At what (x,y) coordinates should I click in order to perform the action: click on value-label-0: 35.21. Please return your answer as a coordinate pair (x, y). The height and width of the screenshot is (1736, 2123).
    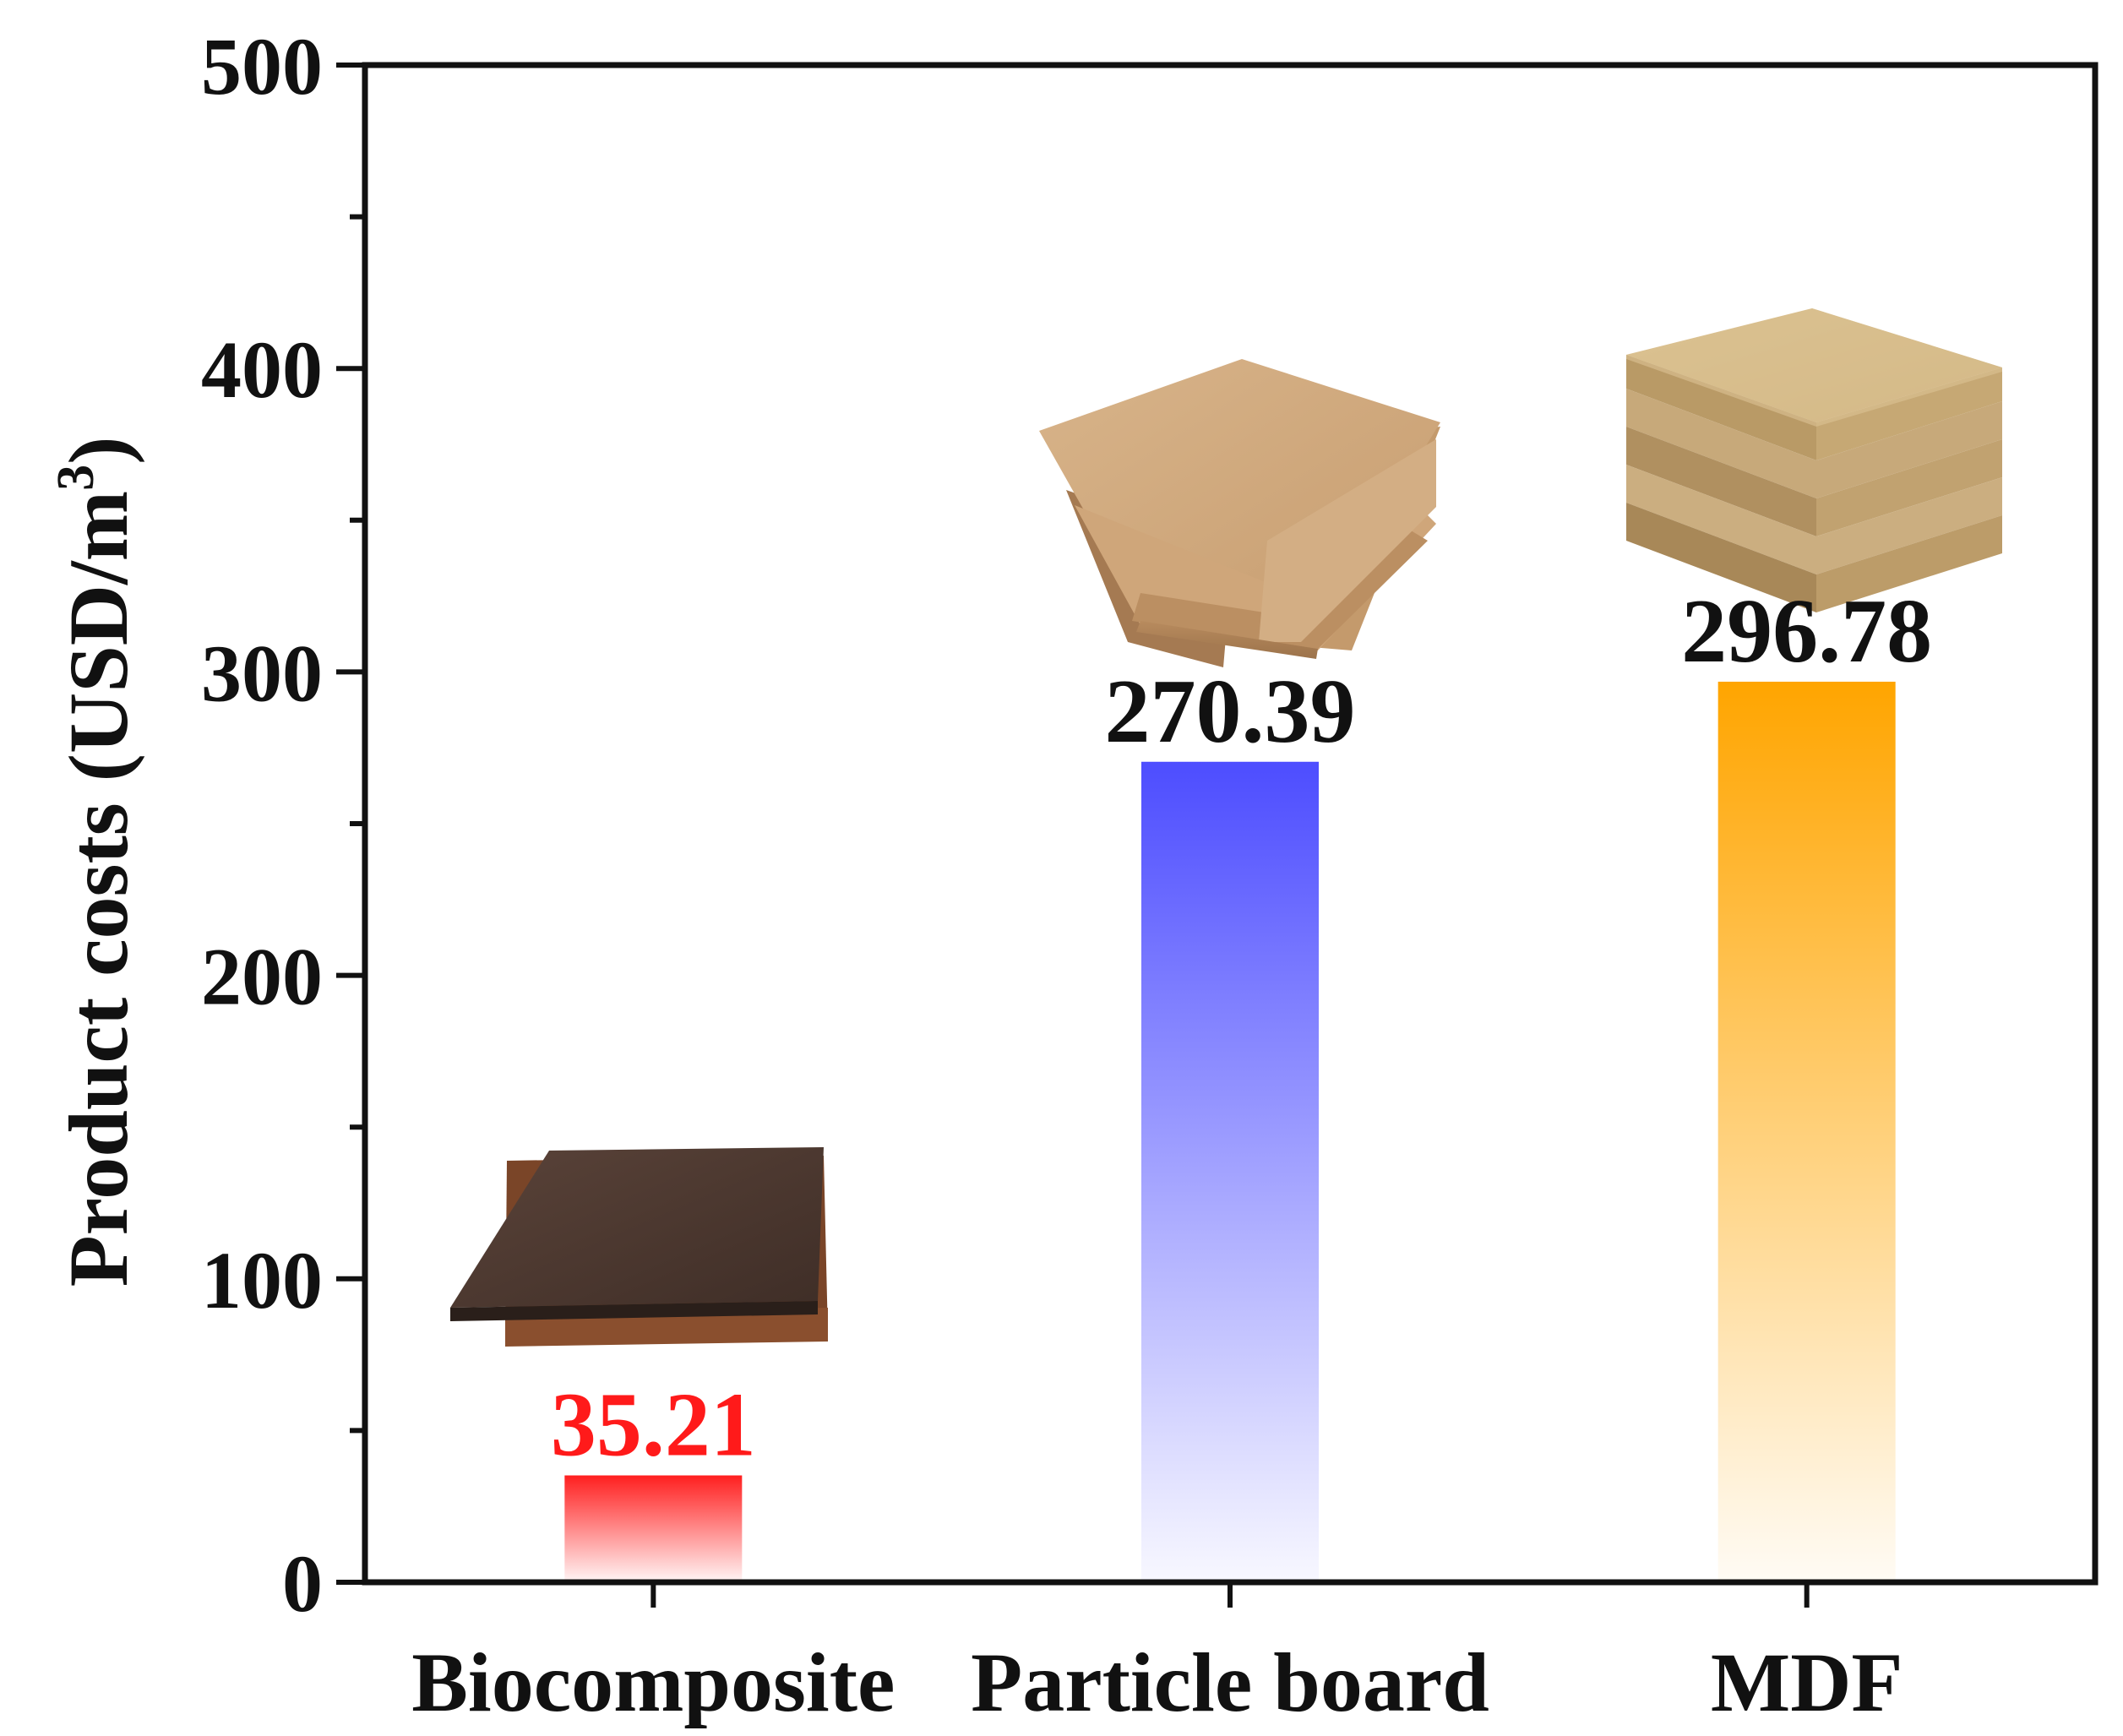
    Looking at the image, I should click on (653, 1425).